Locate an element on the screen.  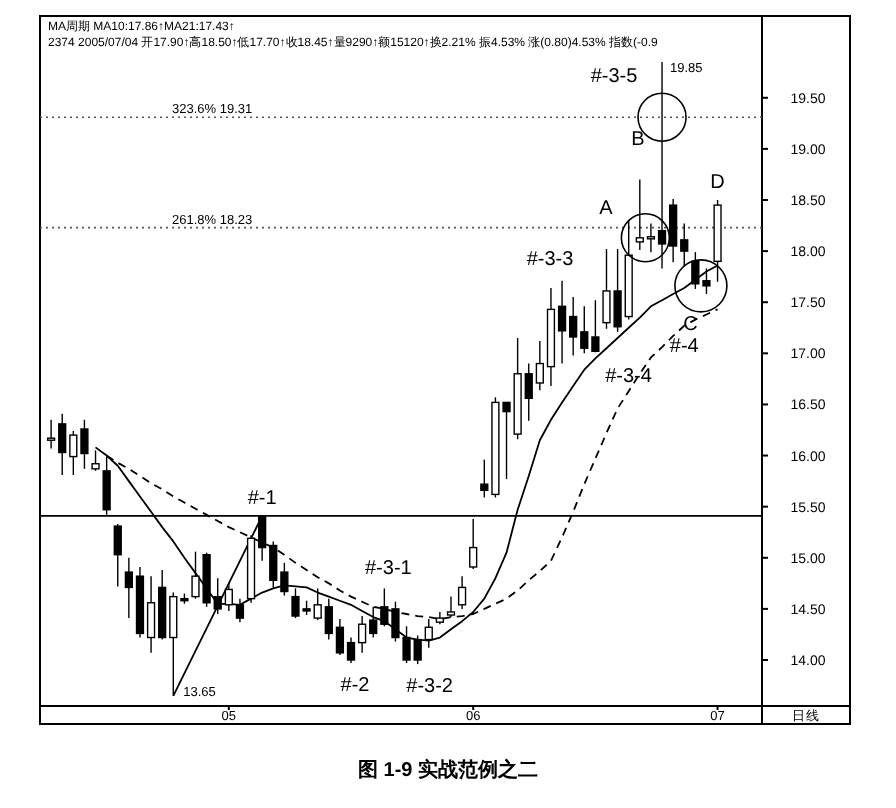
annotation: D is located at coordinates (717, 183).